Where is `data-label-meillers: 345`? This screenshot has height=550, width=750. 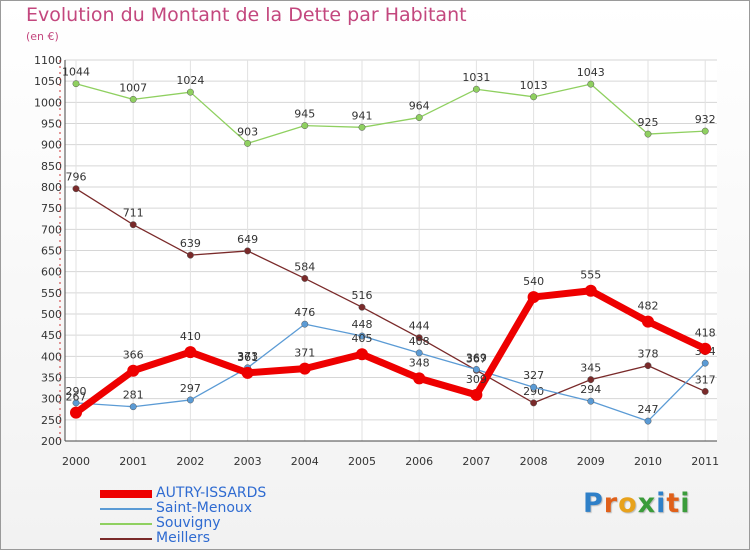
data-label-meillers: 345 is located at coordinates (590, 368).